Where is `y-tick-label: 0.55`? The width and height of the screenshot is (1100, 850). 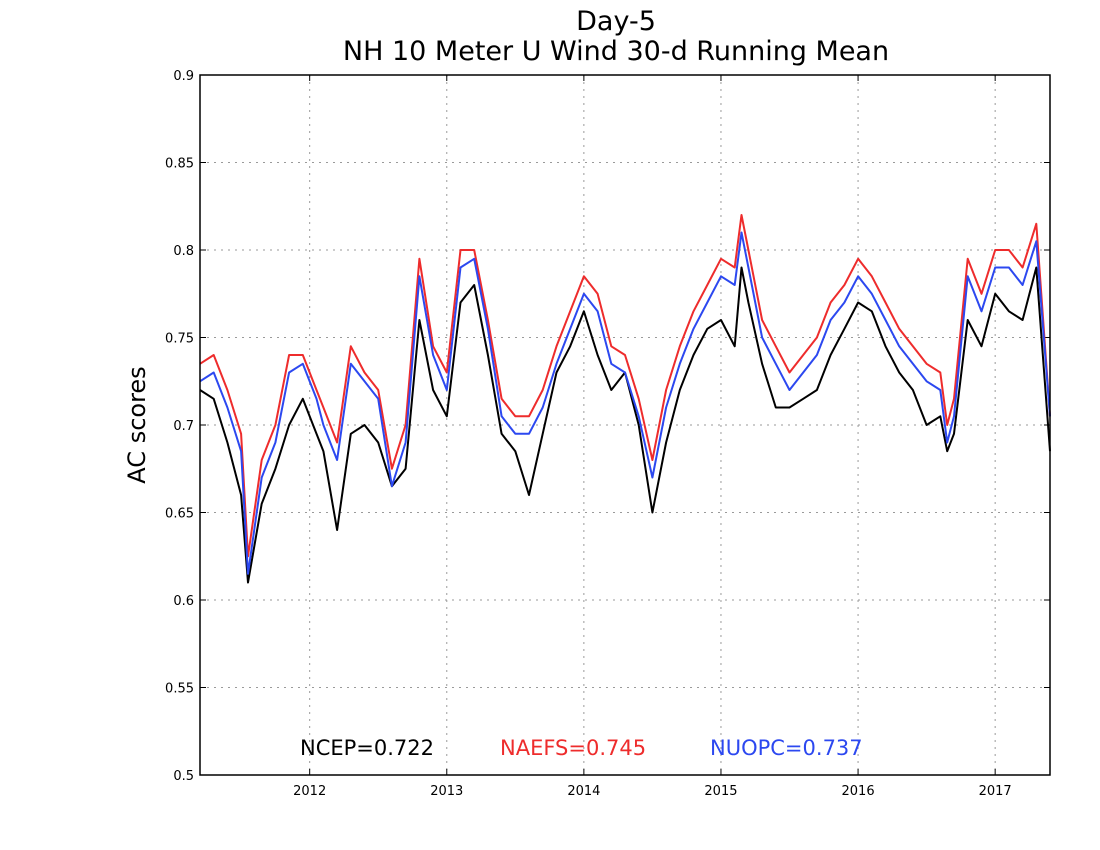
y-tick-label: 0.55 is located at coordinates (179, 689).